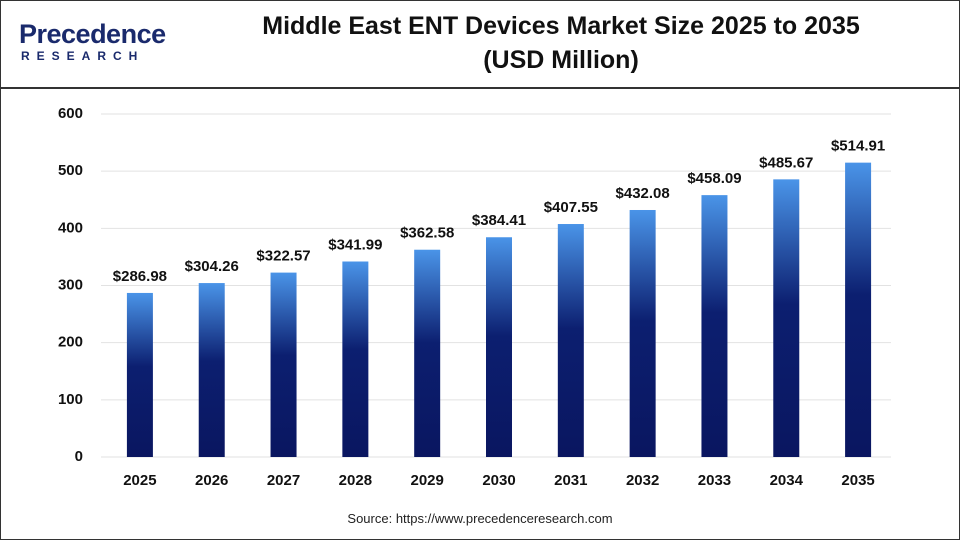 Image resolution: width=960 pixels, height=540 pixels. I want to click on y-tick-label: 200, so click(70, 342).